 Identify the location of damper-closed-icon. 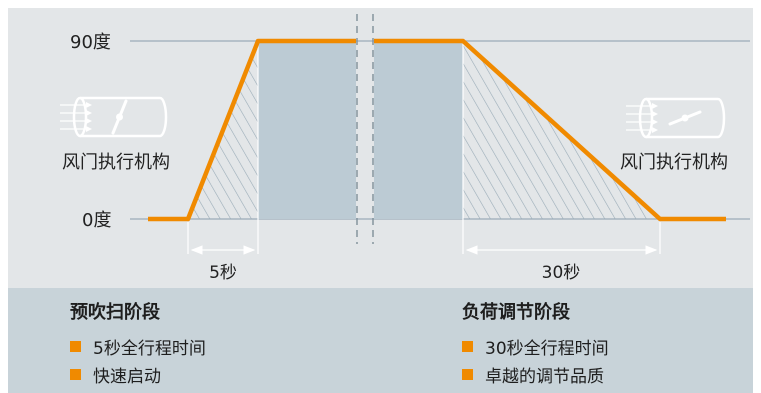
(676, 118).